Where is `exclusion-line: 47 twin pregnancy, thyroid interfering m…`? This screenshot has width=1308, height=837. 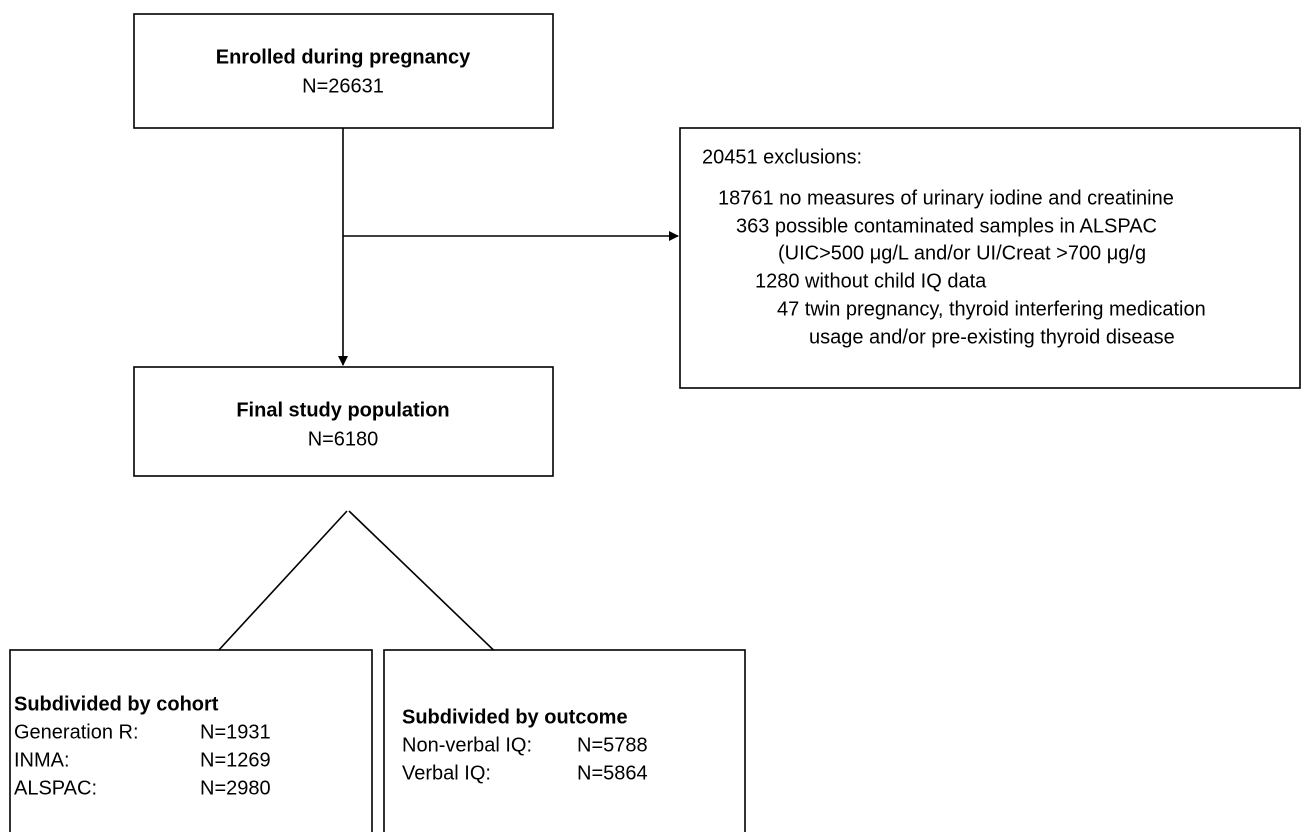
exclusion-line: 47 twin pregnancy, thyroid interfering m… is located at coordinates (991, 309).